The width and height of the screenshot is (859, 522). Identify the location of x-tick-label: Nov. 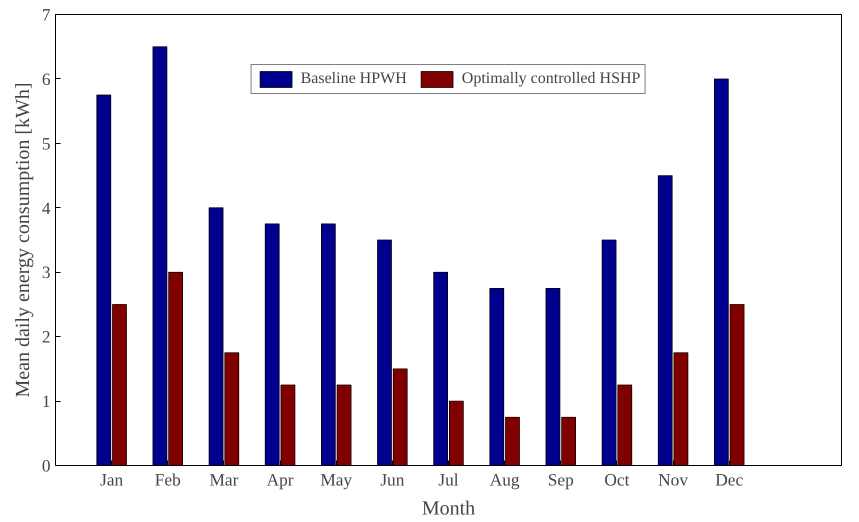
(673, 480).